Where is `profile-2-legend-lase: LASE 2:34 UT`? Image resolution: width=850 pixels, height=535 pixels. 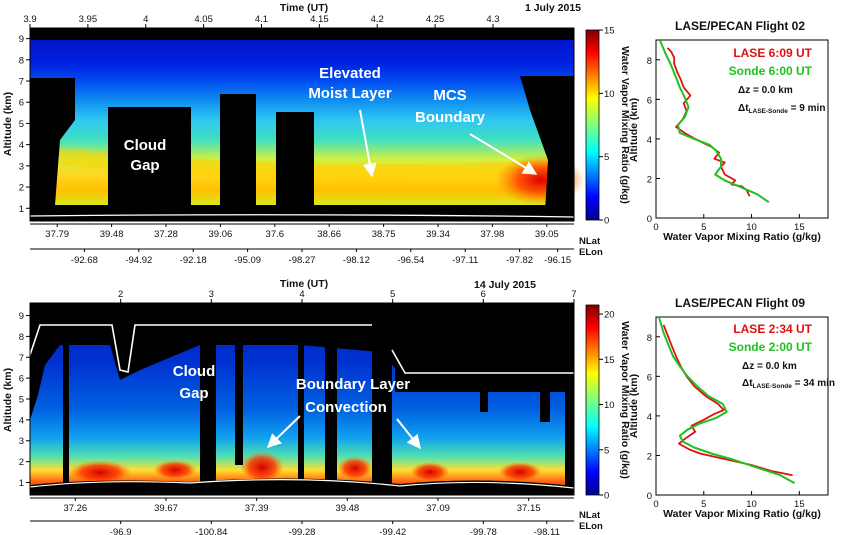 profile-2-legend-lase: LASE 2:34 UT is located at coordinates (772, 329).